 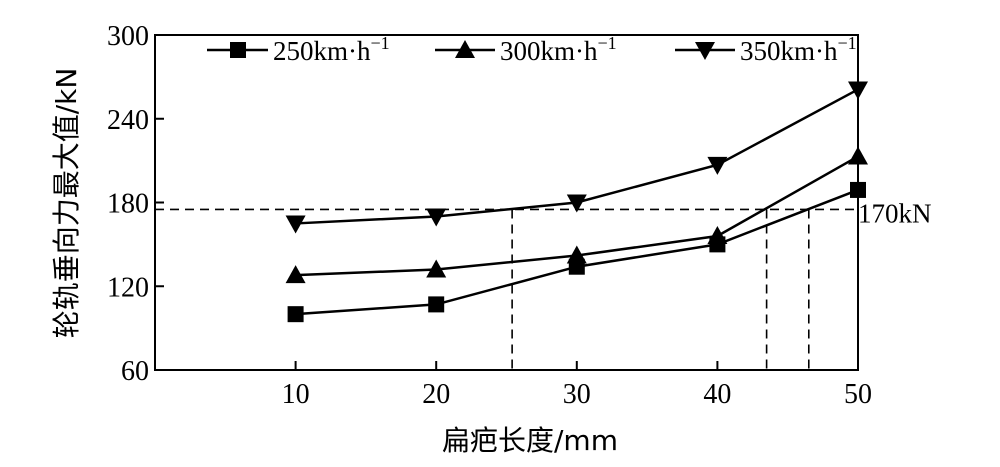 I want to click on y-tick-label: 300, so click(x=128, y=36).